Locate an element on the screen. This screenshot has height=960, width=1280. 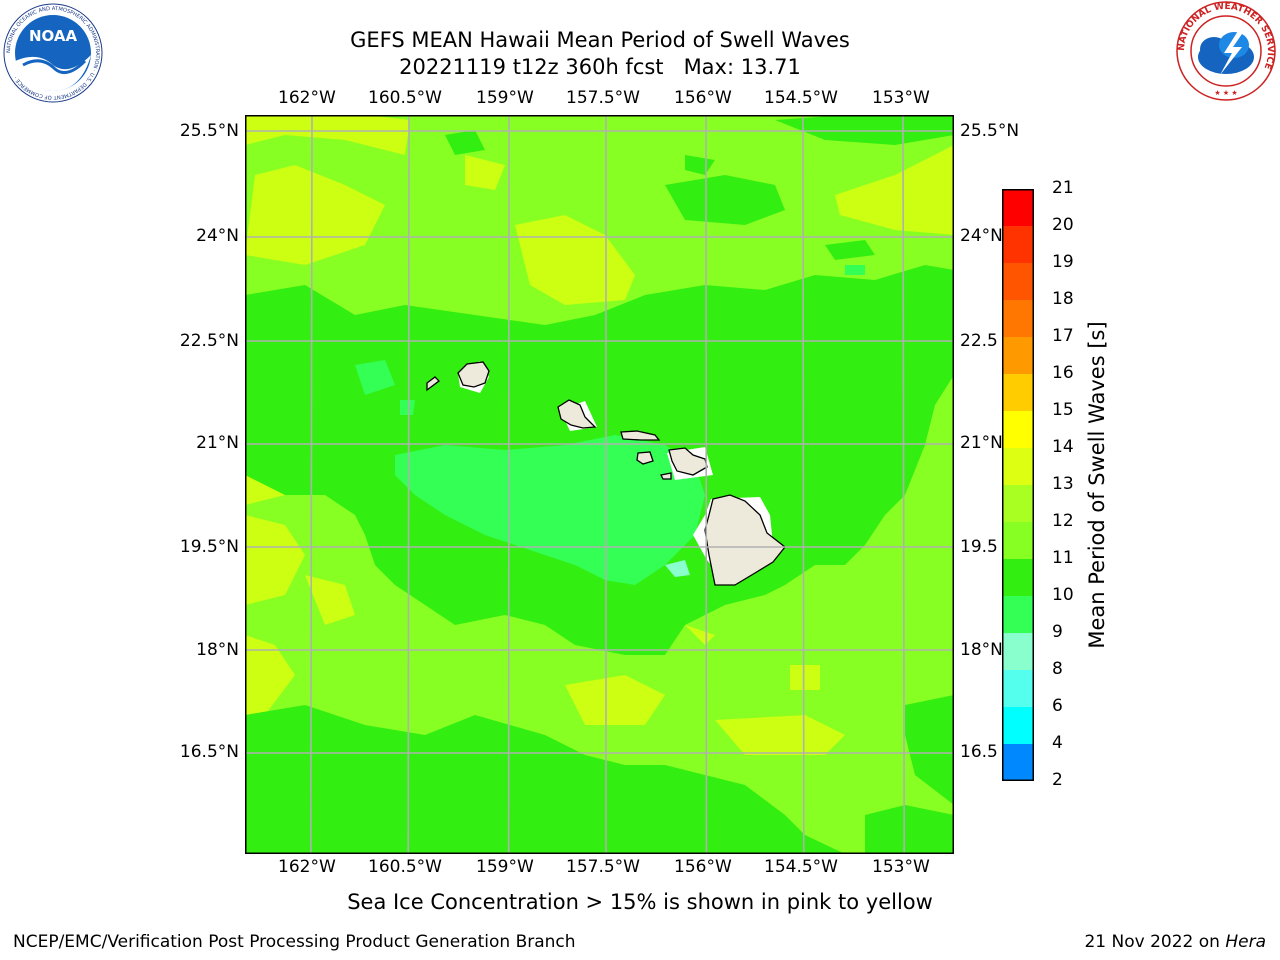
lat-label-left: 16.5°N is located at coordinates (209, 752).